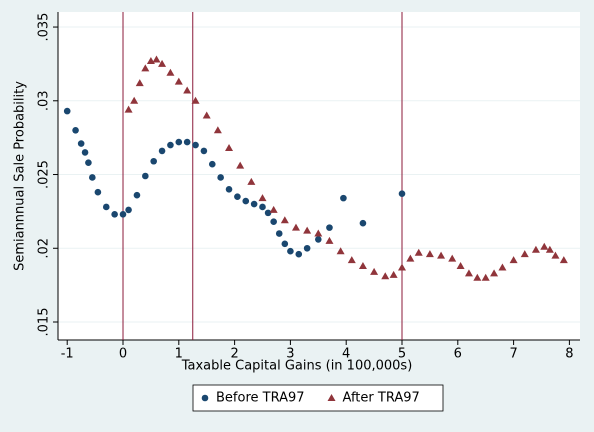  Describe the element at coordinates (513, 354) in the screenshot. I see `x-tick-label: 7` at that location.